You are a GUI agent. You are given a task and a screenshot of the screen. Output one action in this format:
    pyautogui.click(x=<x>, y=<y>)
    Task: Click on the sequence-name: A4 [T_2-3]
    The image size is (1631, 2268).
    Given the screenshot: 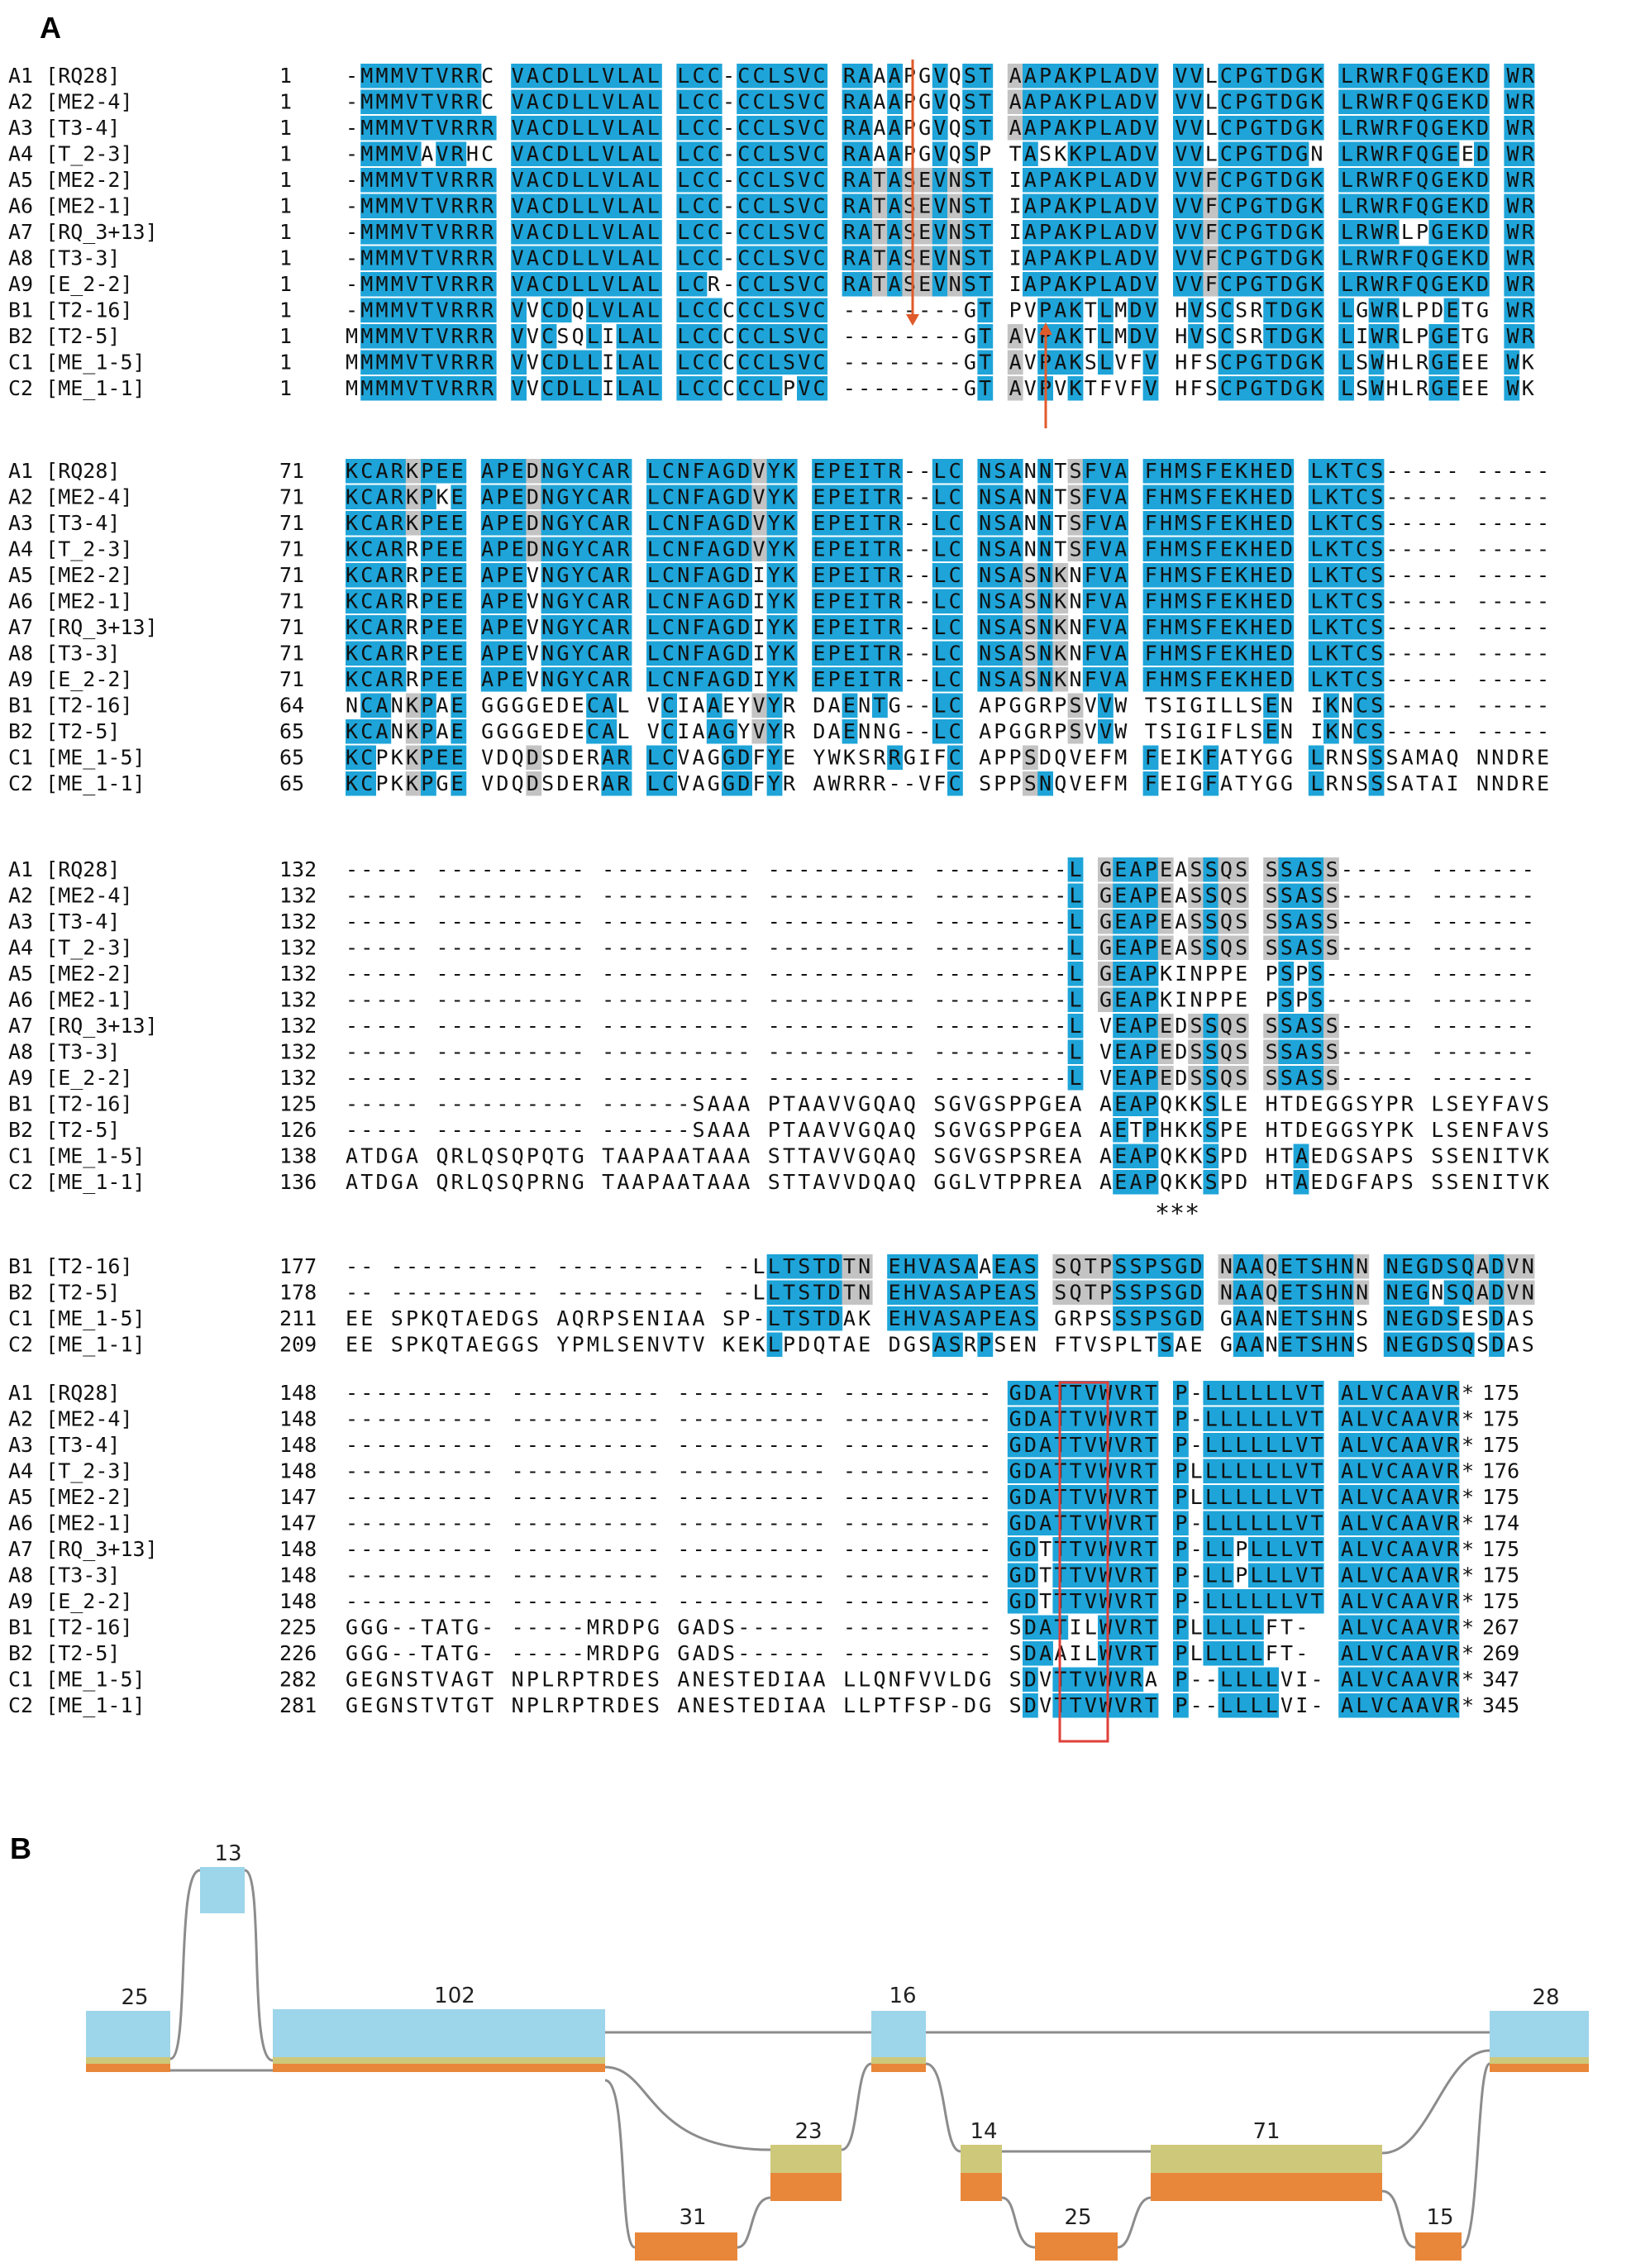 What is the action you would take?
    pyautogui.click(x=70, y=948)
    